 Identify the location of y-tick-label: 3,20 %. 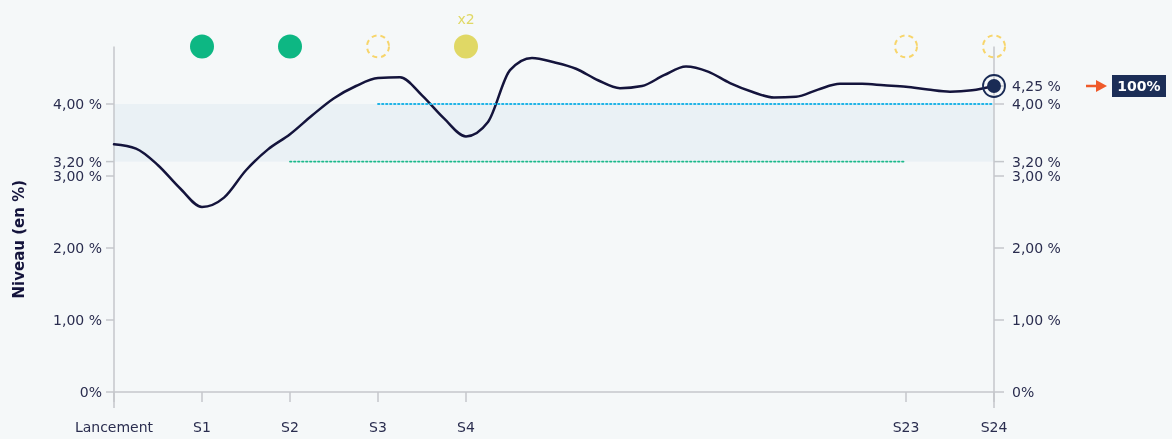
(77, 161).